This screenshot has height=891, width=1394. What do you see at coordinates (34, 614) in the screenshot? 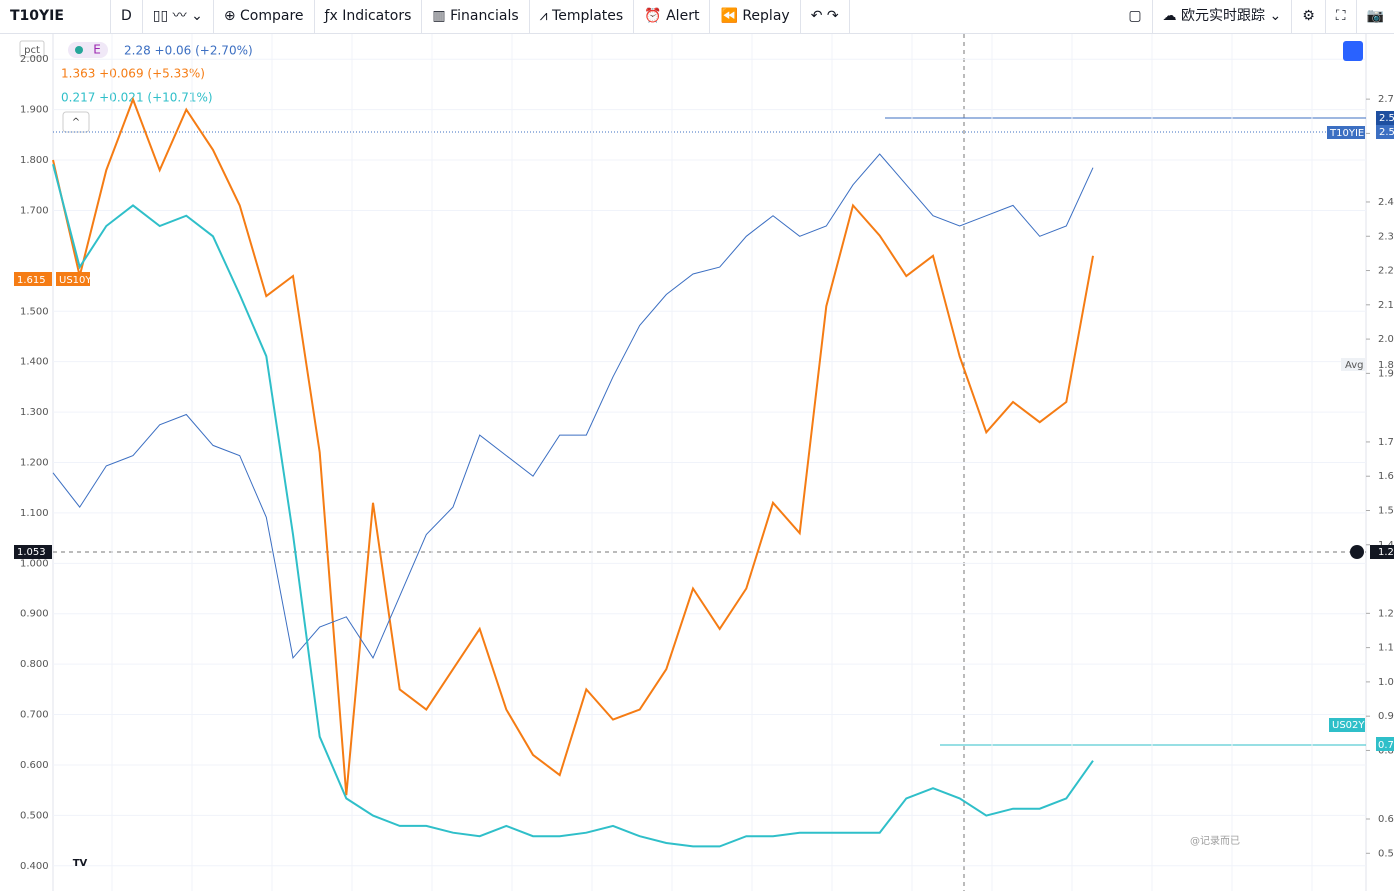
I see `y-tick-label: 0.900` at bounding box center [34, 614].